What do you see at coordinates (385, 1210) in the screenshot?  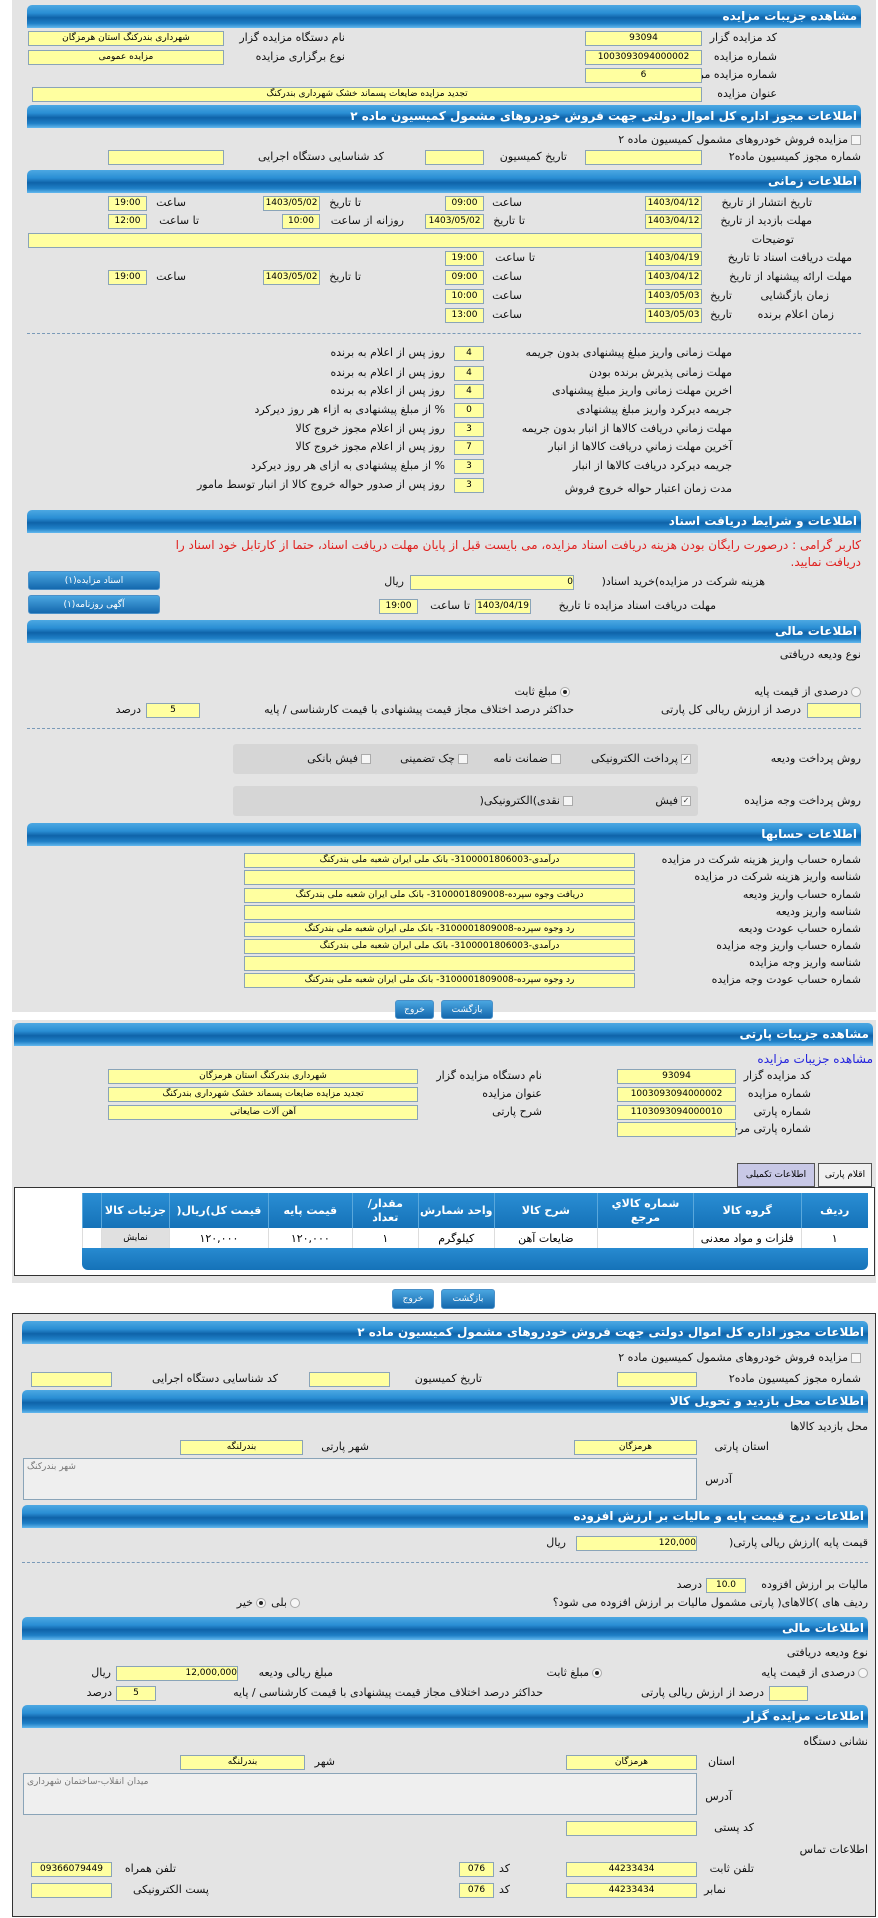 I see `column-header: مقدار/ تعداد` at bounding box center [385, 1210].